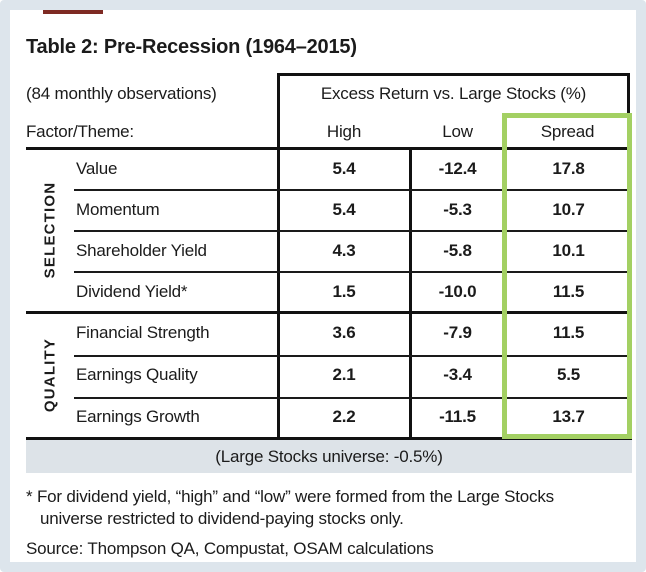 Image resolution: width=646 pixels, height=572 pixels. Describe the element at coordinates (329, 209) in the screenshot. I see `table-row: Momentum 5.4 -5.3 10.7` at that location.